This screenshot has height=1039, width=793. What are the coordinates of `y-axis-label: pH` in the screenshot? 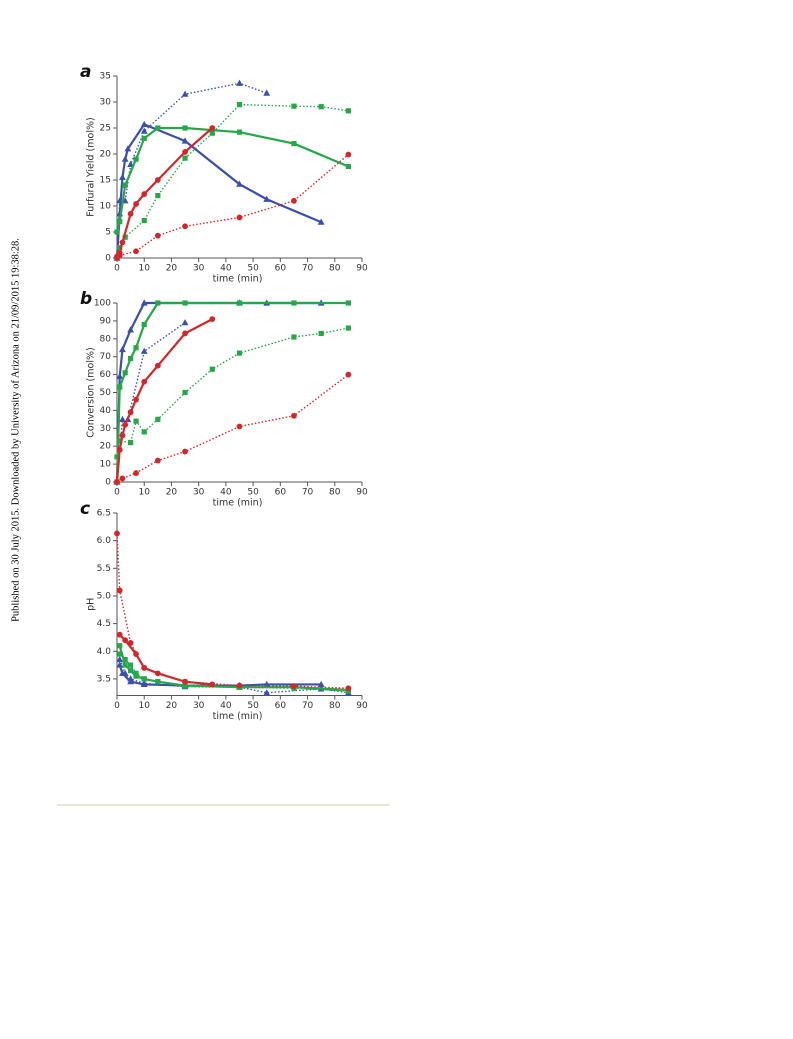 It's located at (91, 604).